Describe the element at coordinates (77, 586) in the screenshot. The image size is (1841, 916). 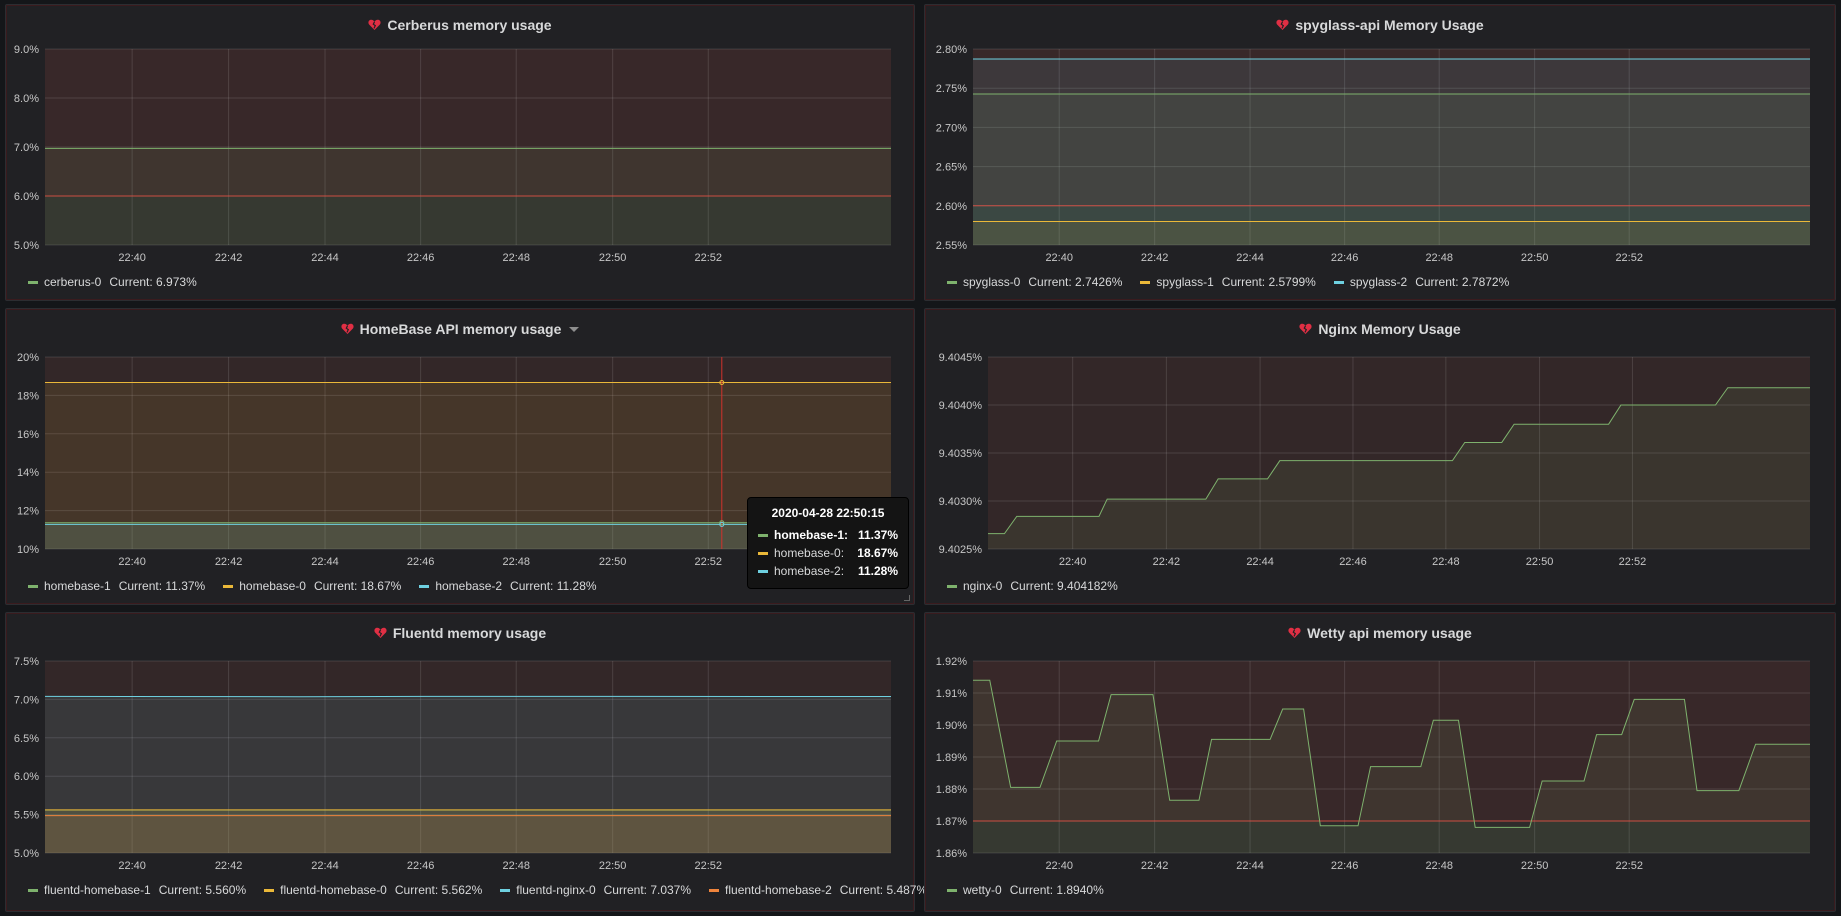
I see `legend-series-name: homebase-1` at that location.